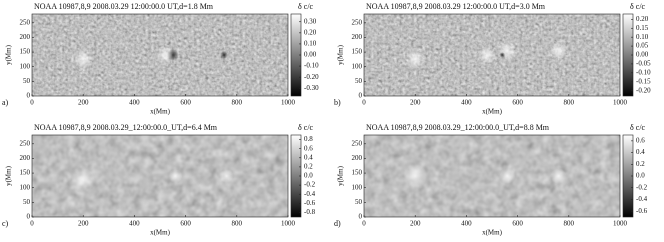 This screenshot has height=242, width=664. Describe the element at coordinates (643, 81) in the screenshot. I see `colorbar-tick-label: -0.15` at that location.